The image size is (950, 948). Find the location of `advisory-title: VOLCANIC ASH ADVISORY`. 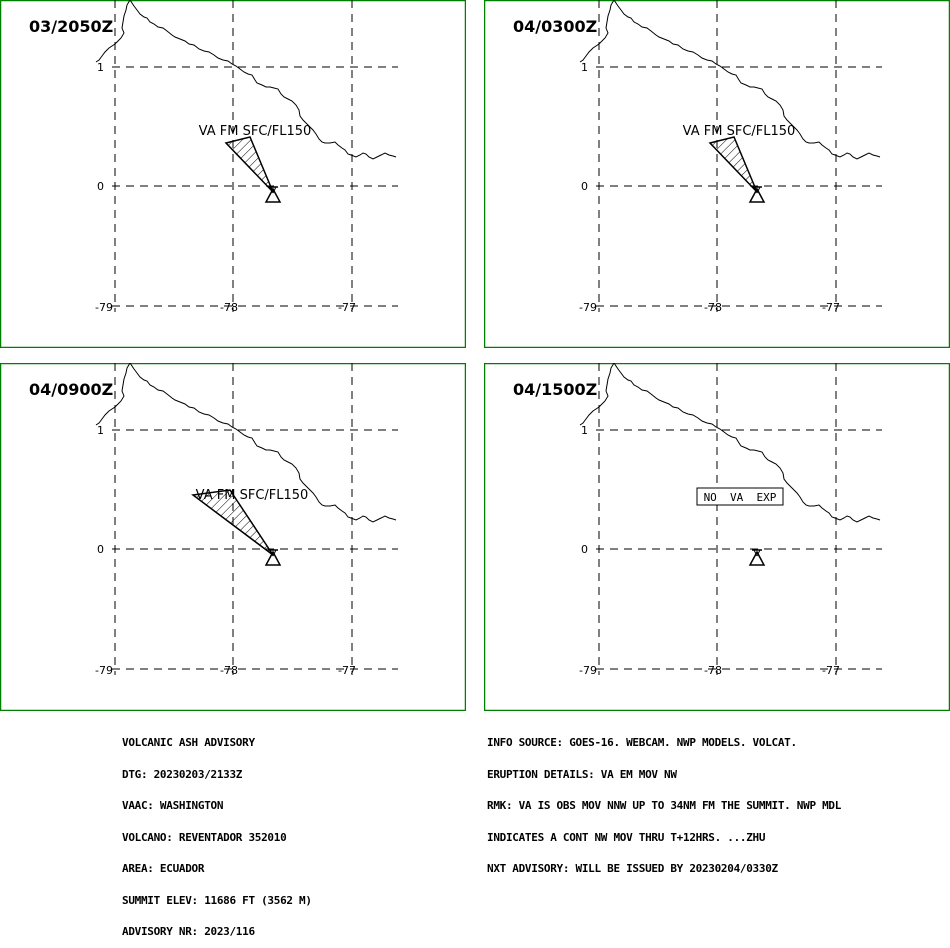

advisory-title: VOLCANIC ASH ADVISORY is located at coordinates (188, 742).